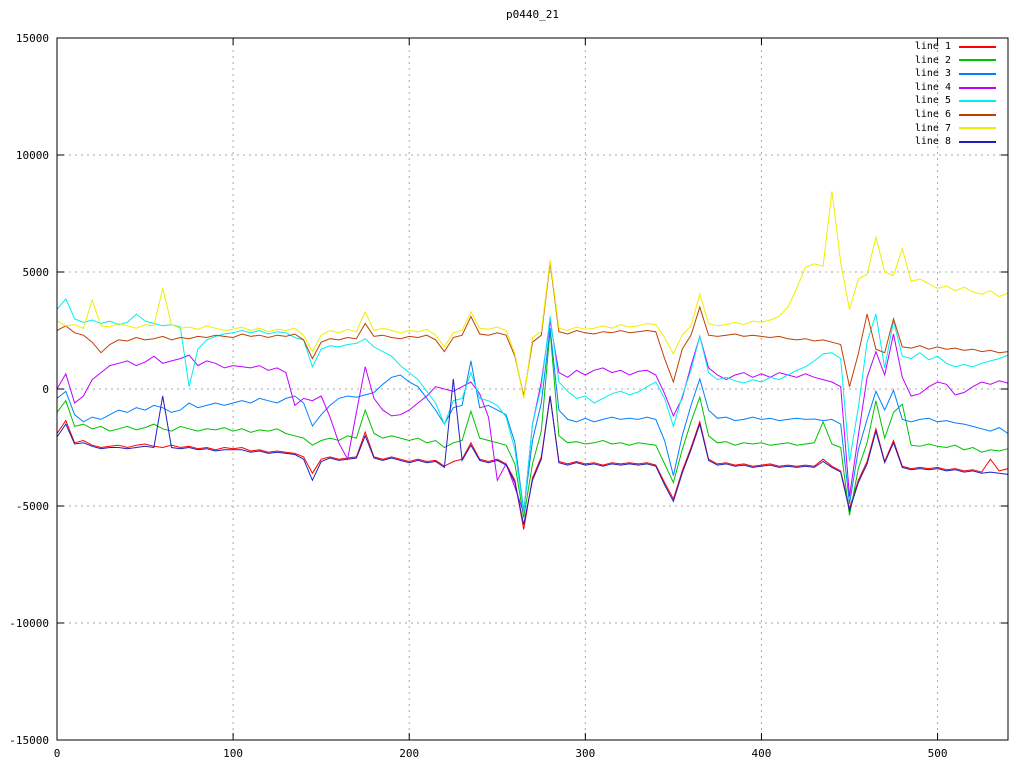  I want to click on legend-item-line-3: line 3, so click(955, 74).